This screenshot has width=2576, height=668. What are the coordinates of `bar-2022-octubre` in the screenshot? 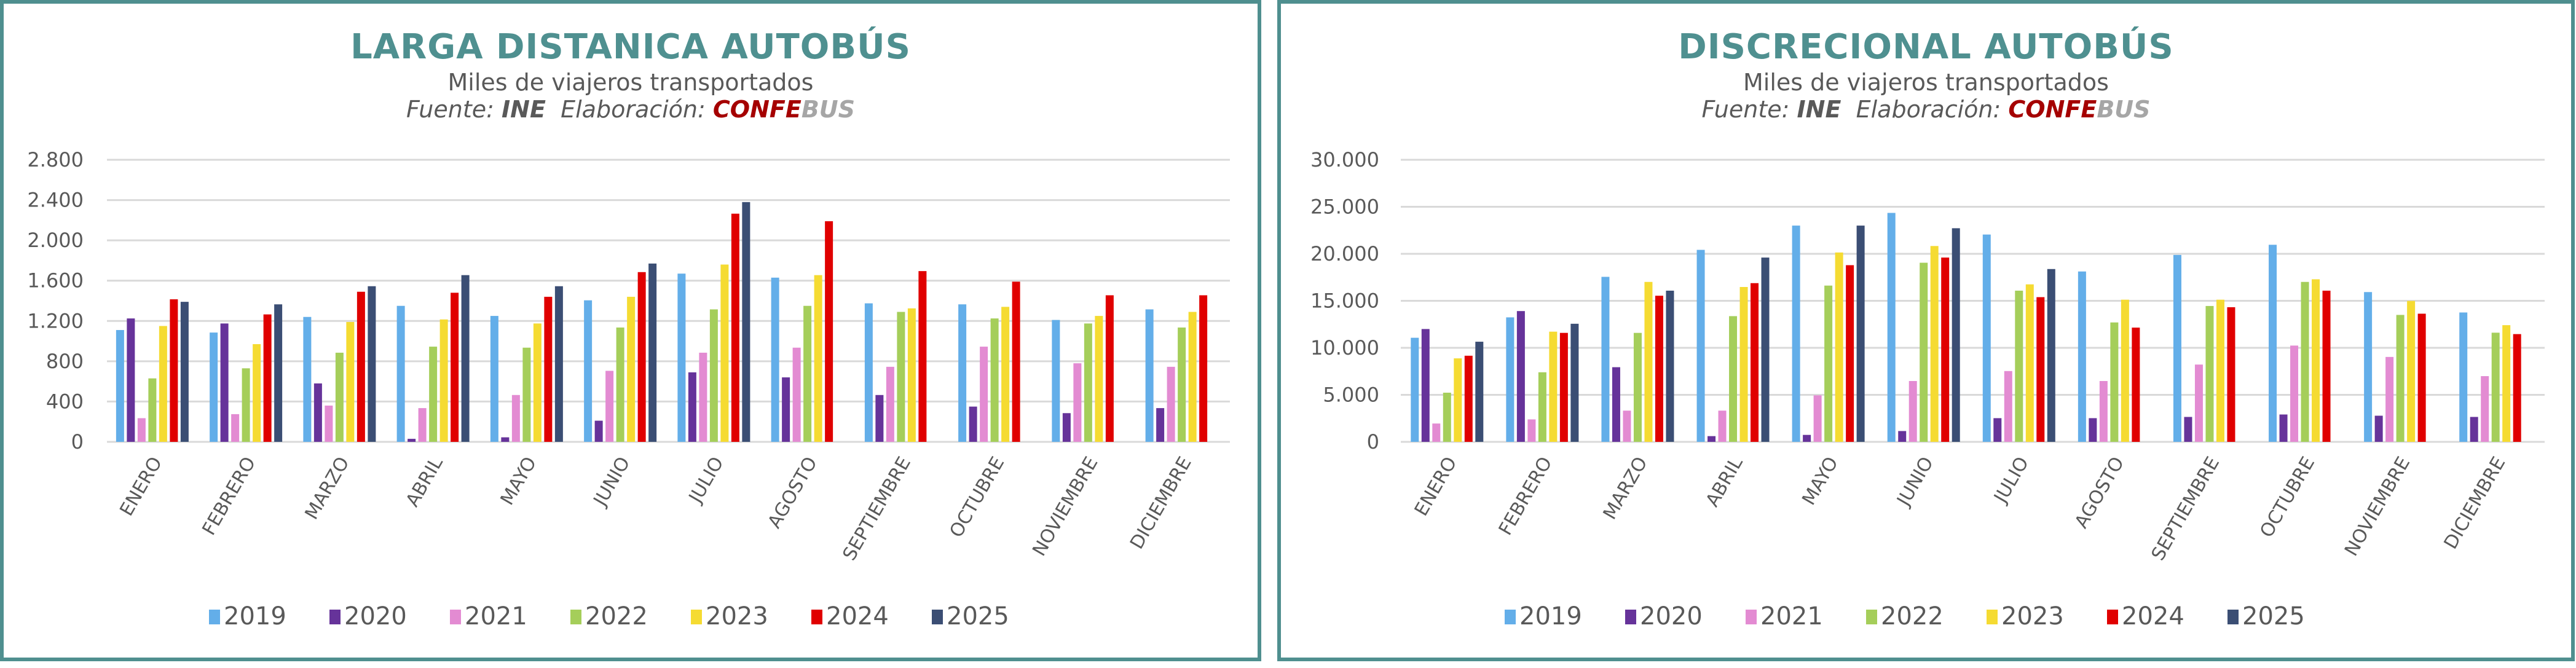 It's located at (2305, 361).